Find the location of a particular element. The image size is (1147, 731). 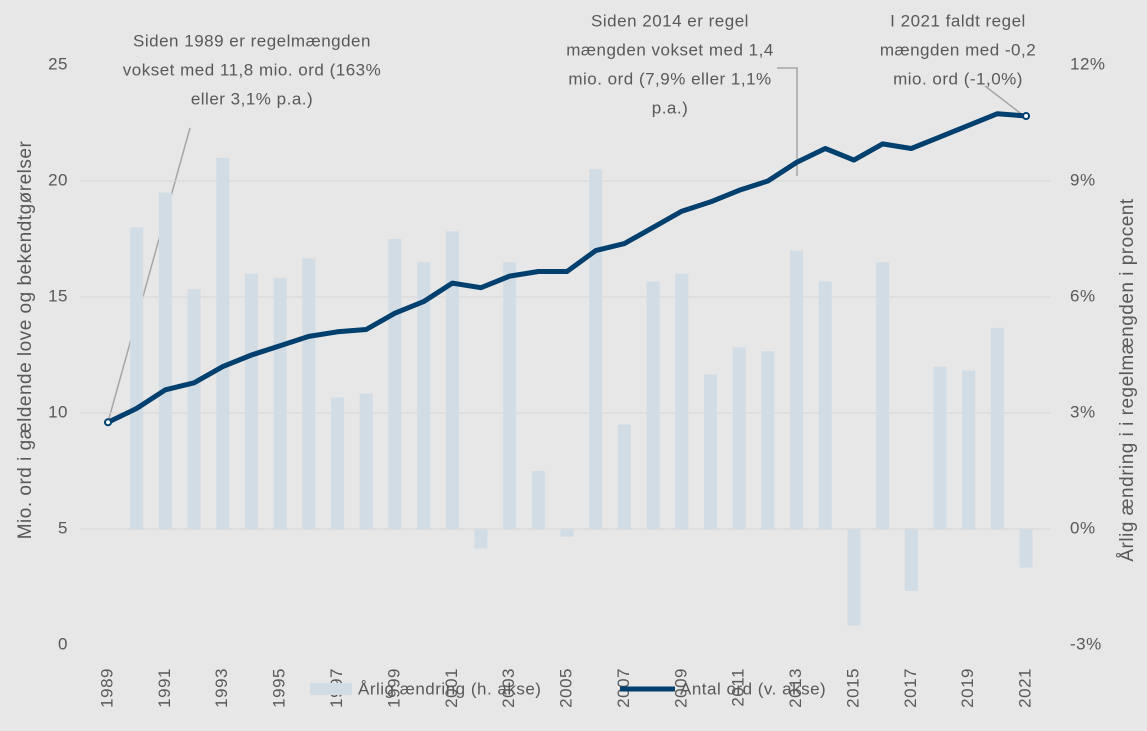

y-tick-label: 5 is located at coordinates (63, 527).